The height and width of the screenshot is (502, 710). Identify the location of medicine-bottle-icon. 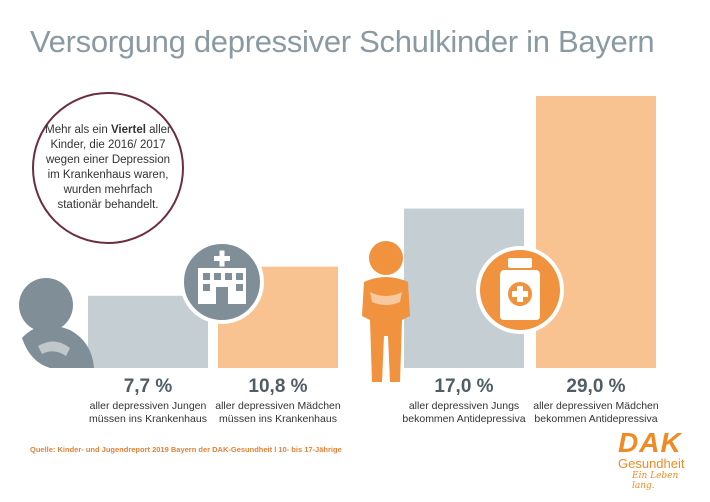
(520, 290).